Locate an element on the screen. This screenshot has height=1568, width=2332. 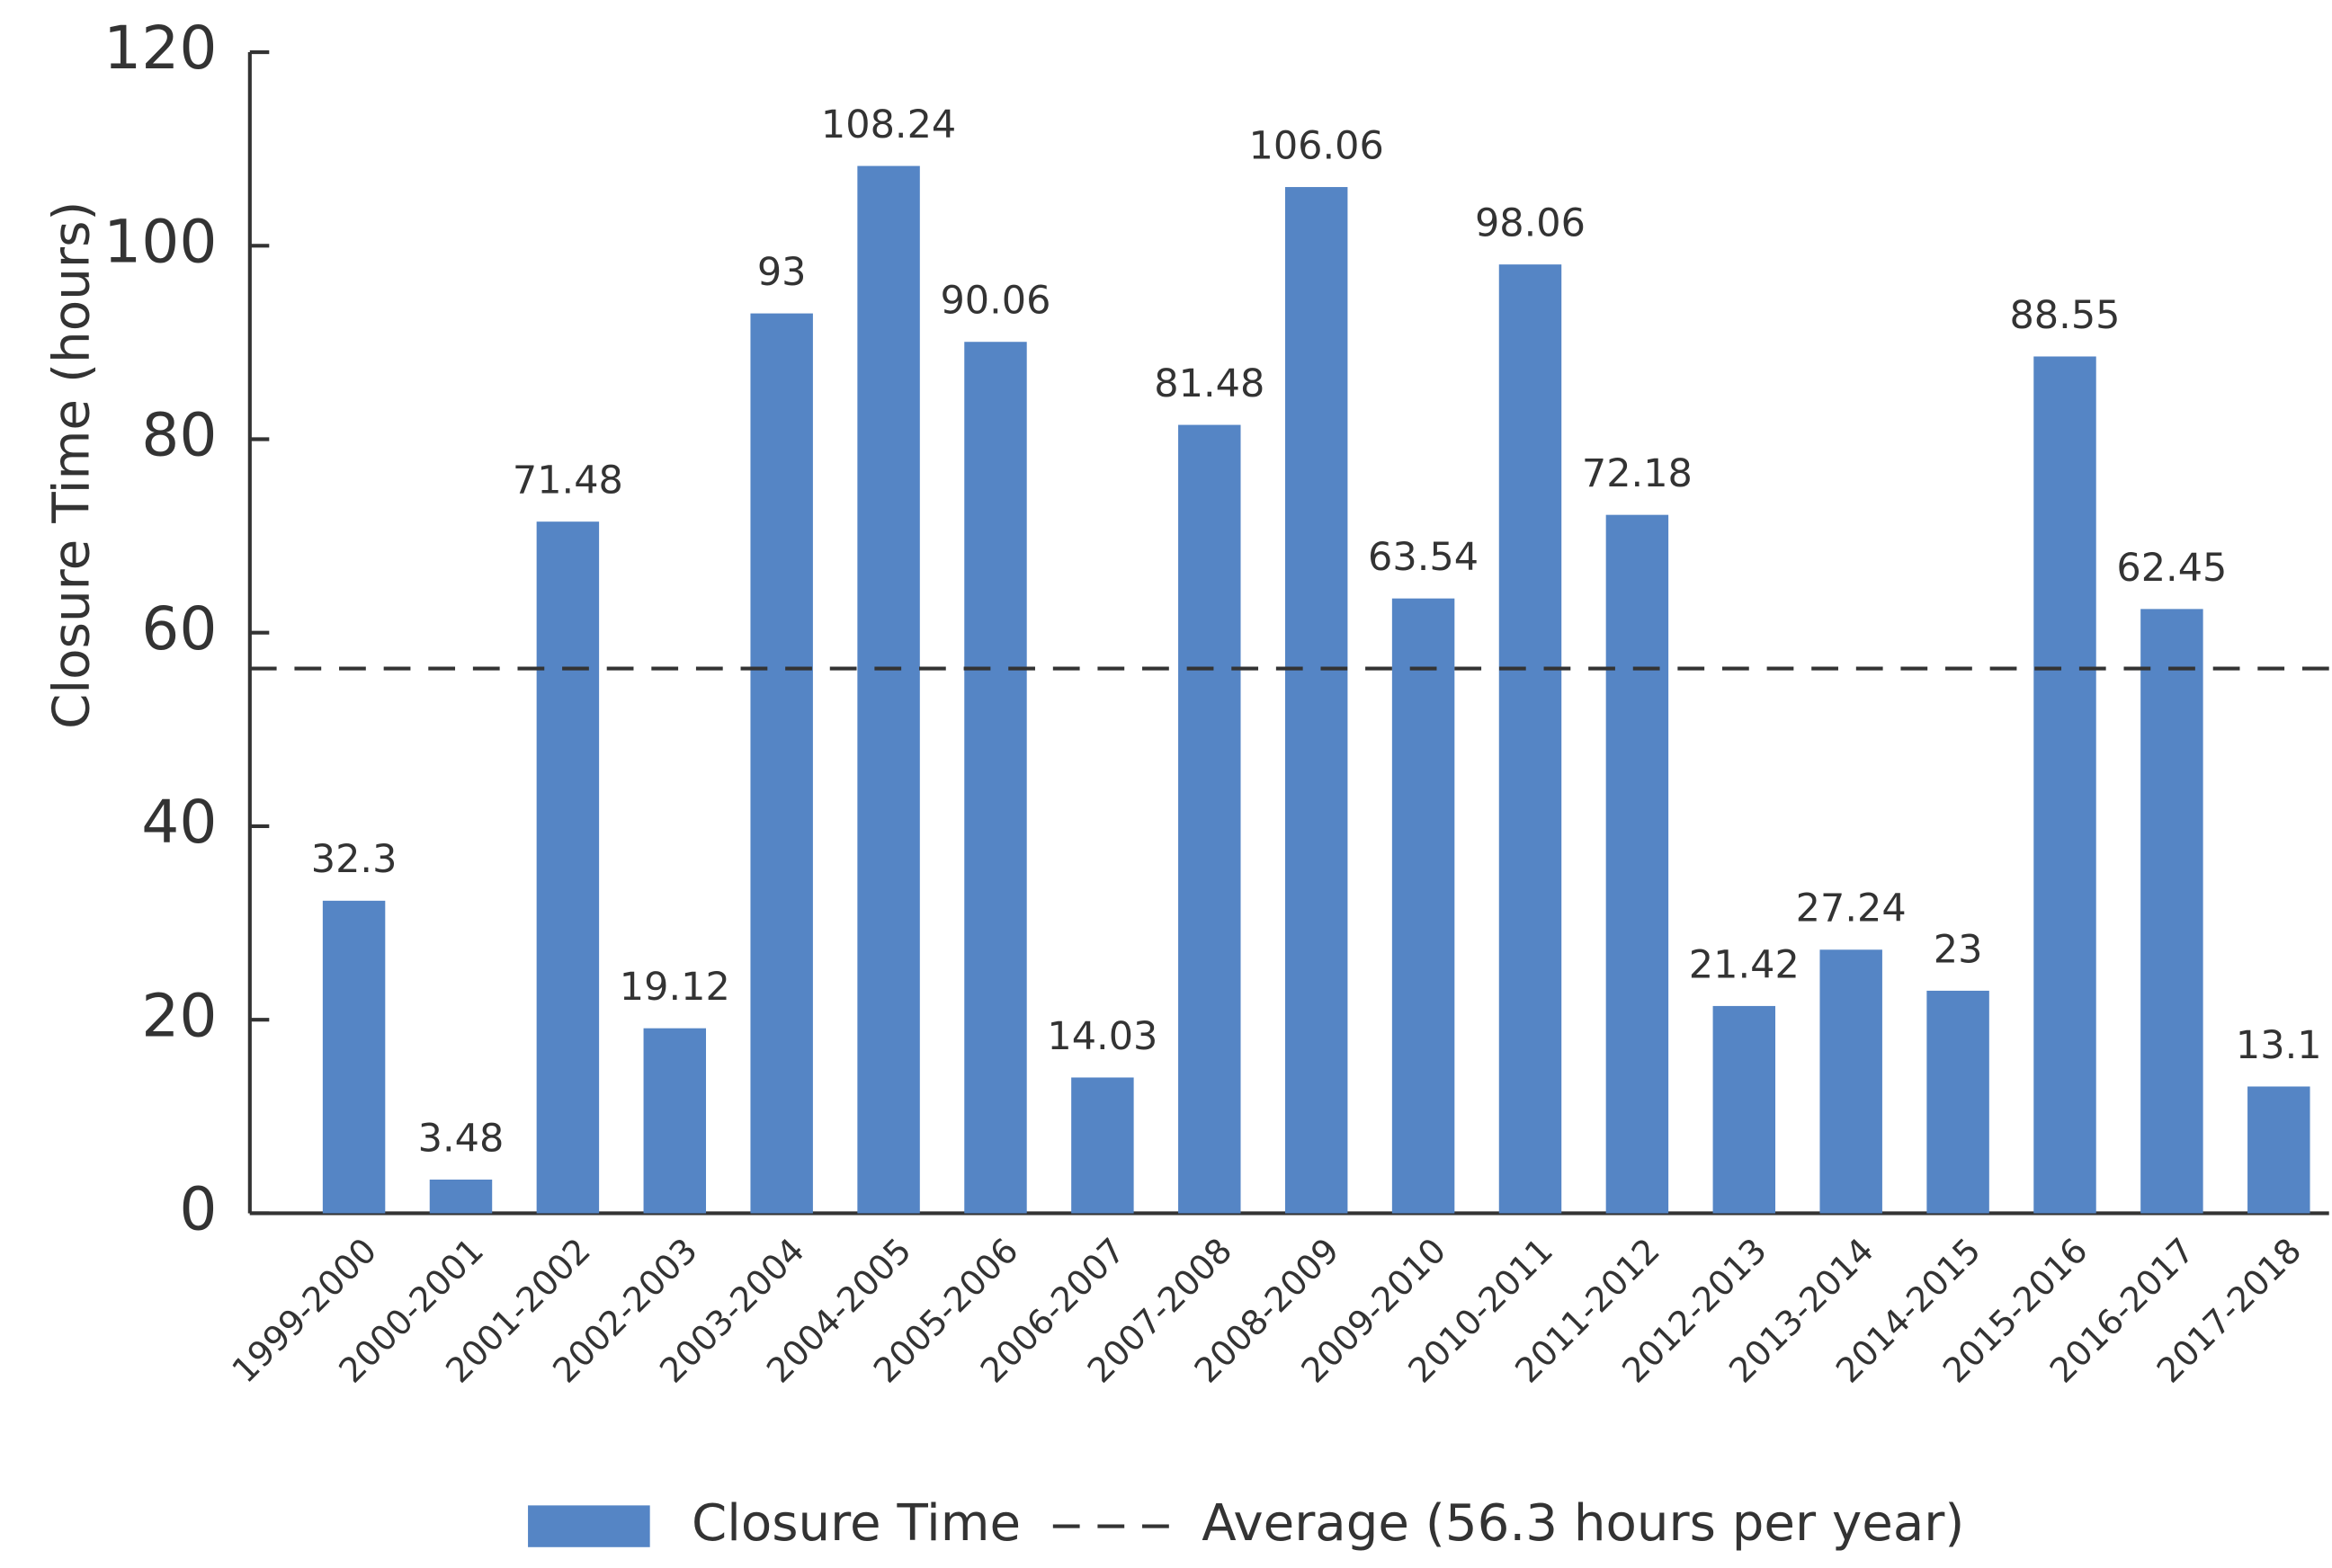
value-label: 106.06 is located at coordinates (1315, 146).